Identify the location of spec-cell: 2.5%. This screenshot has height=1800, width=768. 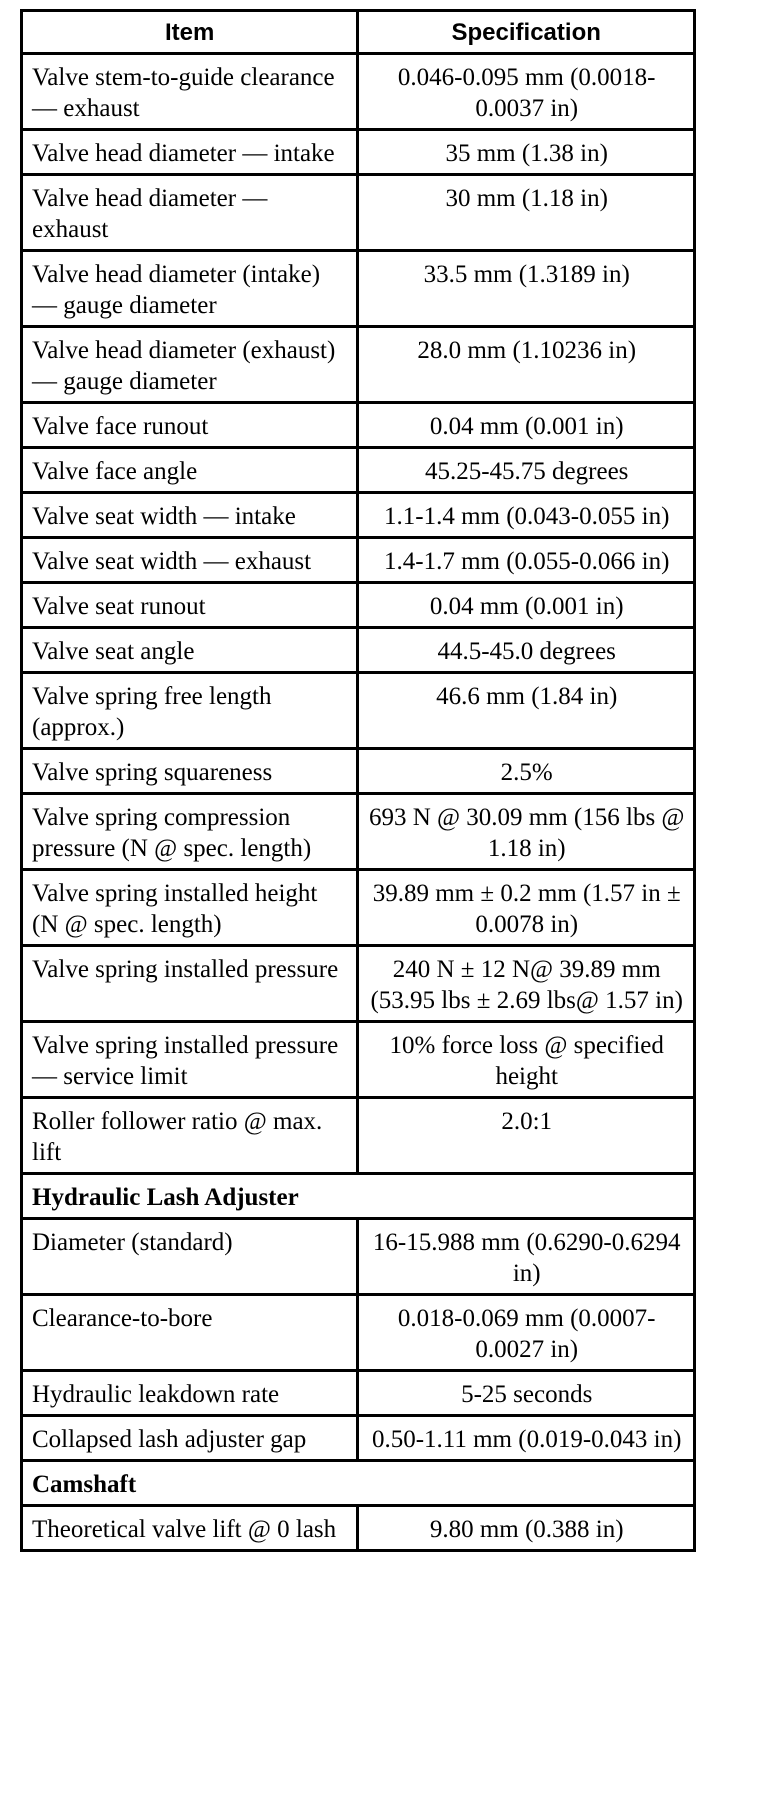
(526, 771).